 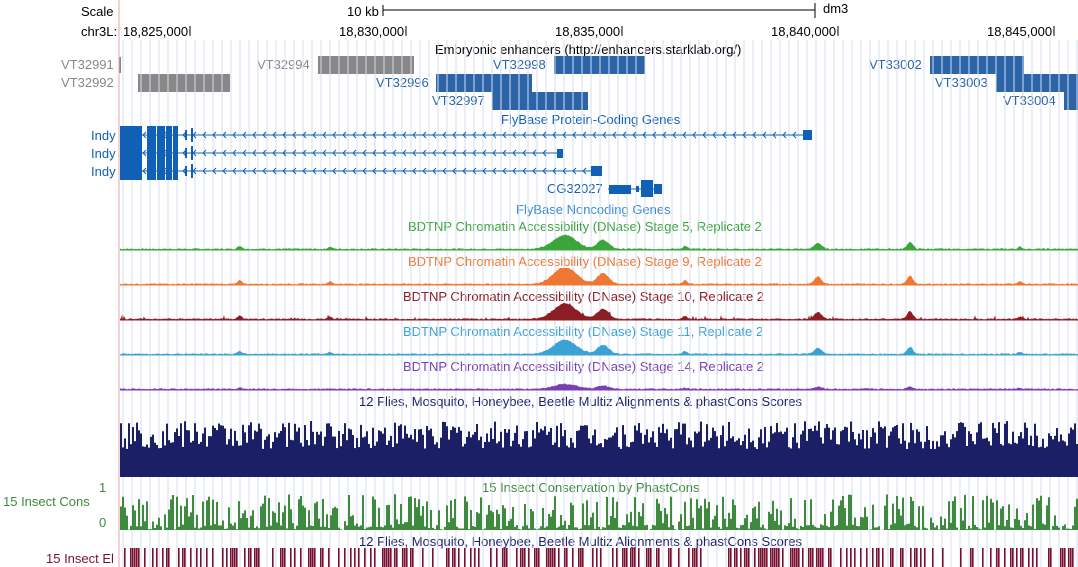 I want to click on enhancer-label: VT33003, so click(x=961, y=82).